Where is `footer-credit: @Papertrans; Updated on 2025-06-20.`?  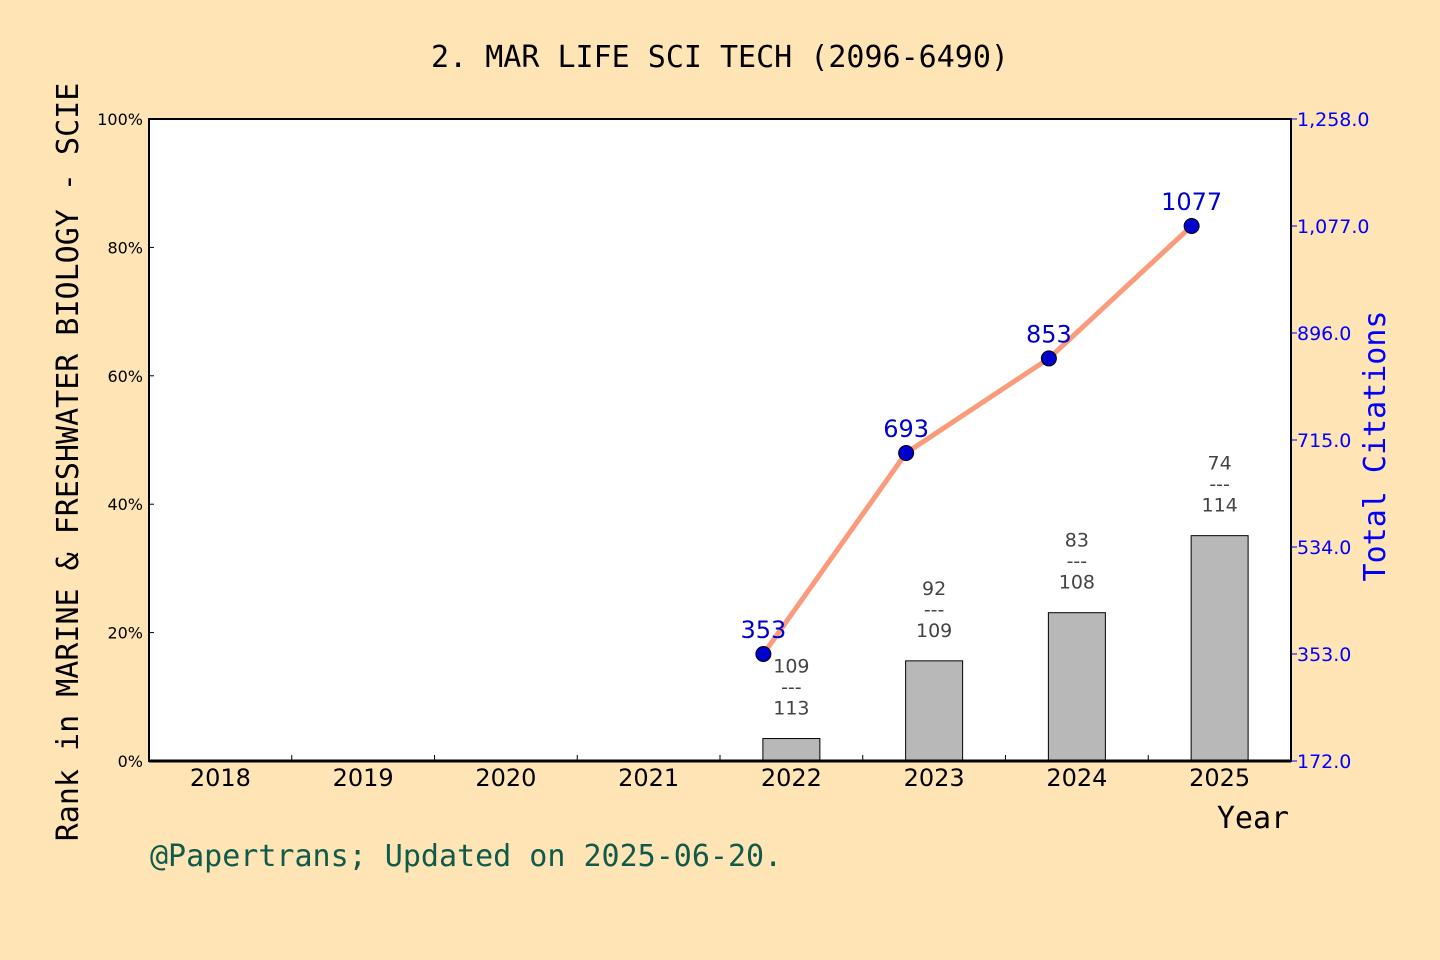
footer-credit: @Papertrans; Updated on 2025-06-20. is located at coordinates (466, 856).